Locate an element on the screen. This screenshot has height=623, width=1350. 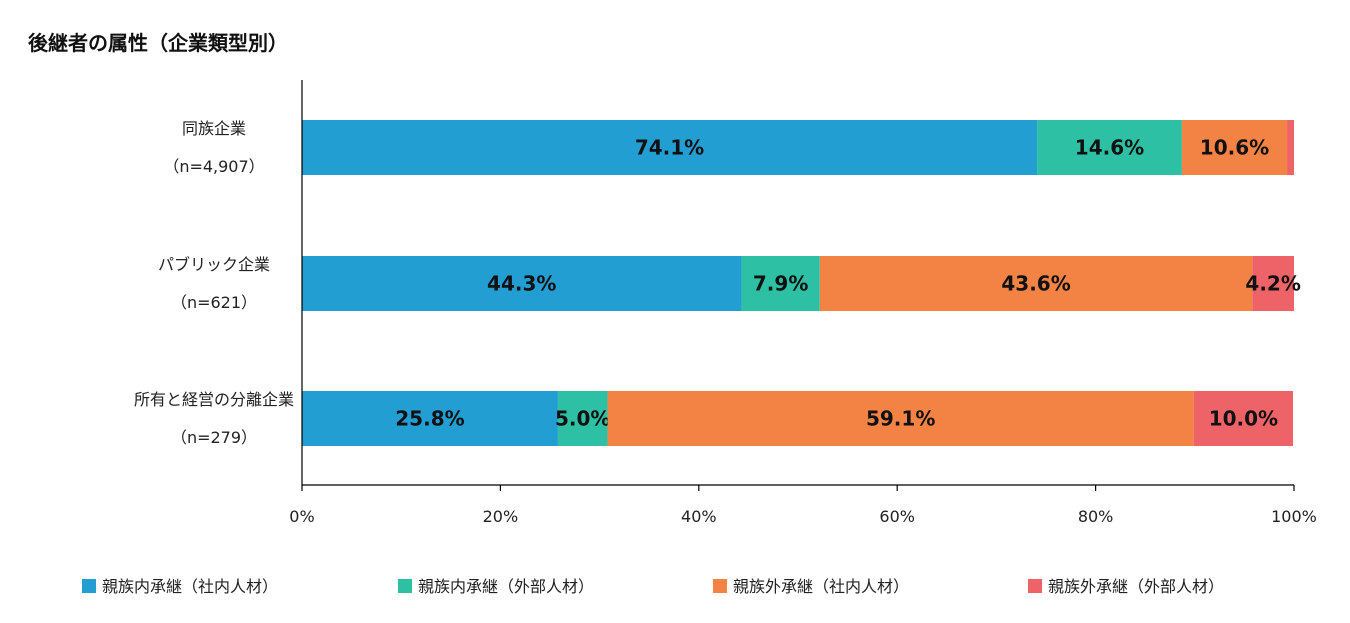
data-label: 59.1% is located at coordinates (900, 419).